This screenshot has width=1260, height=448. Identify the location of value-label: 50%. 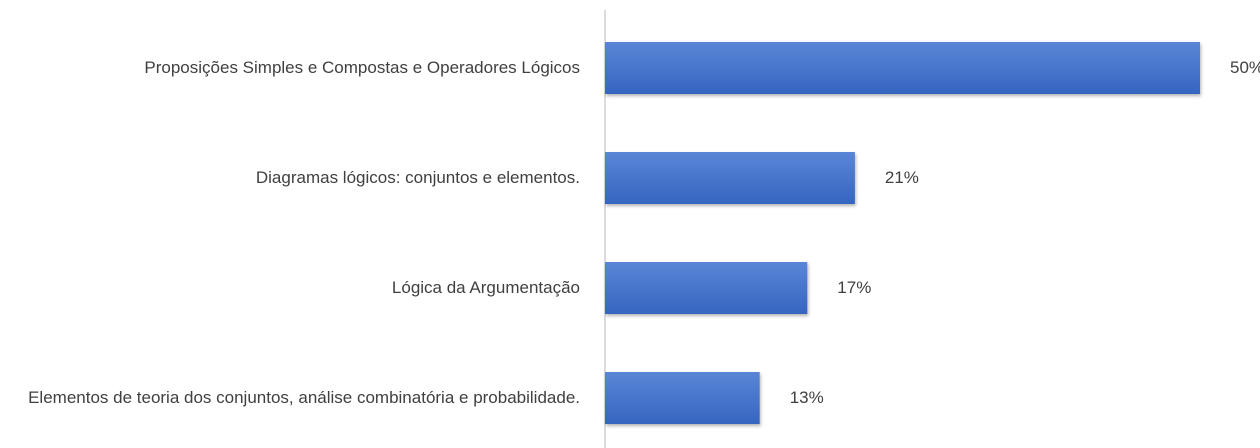
(1245, 67).